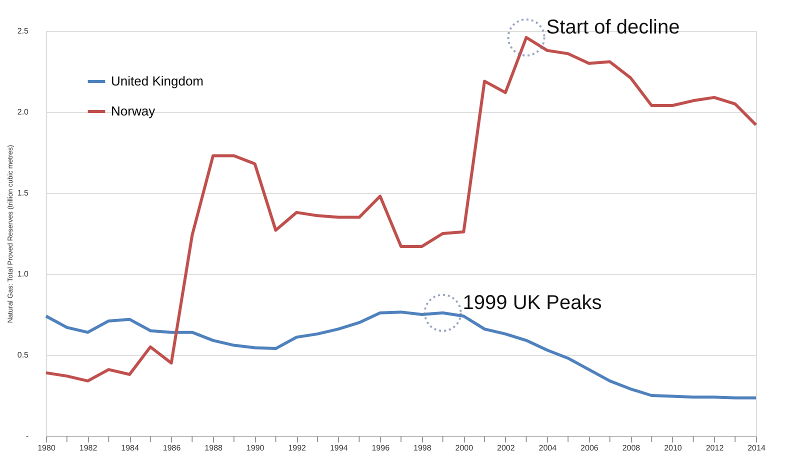 Image resolution: width=804 pixels, height=451 pixels. What do you see at coordinates (548, 447) in the screenshot?
I see `x-tick-label: 2004` at bounding box center [548, 447].